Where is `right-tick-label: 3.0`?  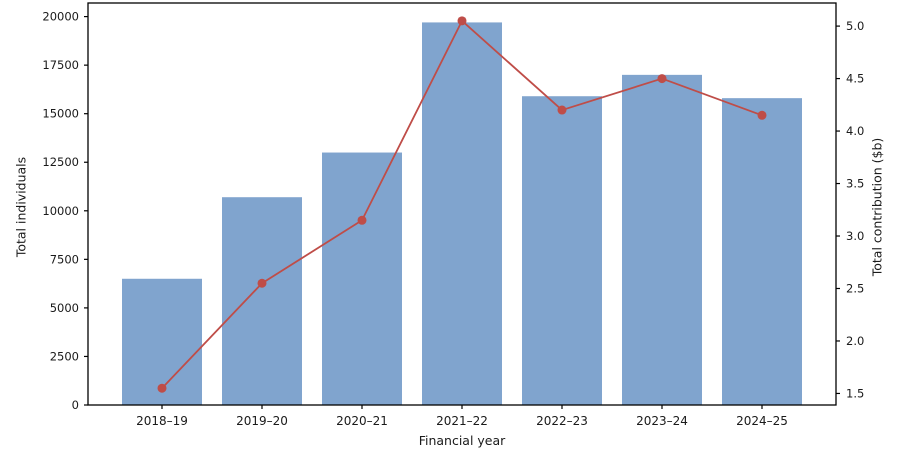 right-tick-label: 3.0 is located at coordinates (855, 236).